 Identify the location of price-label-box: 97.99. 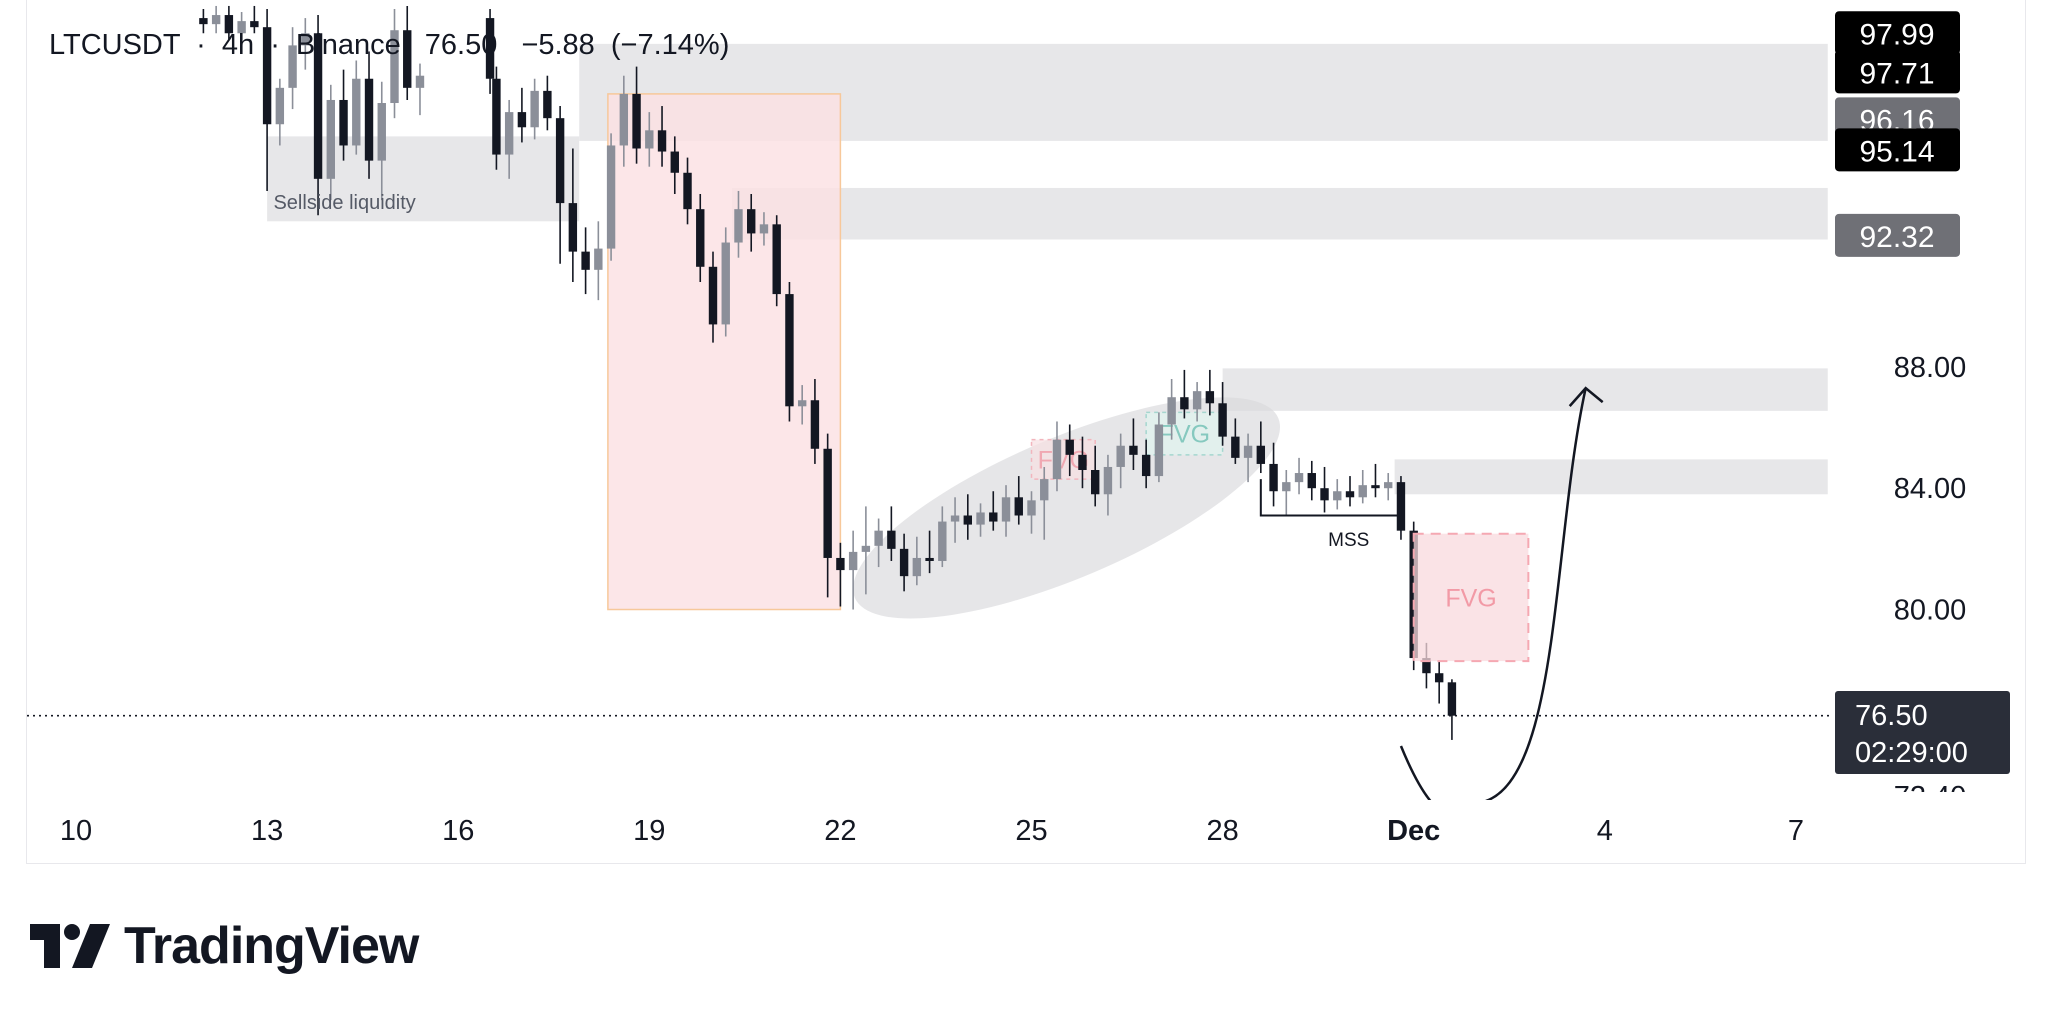
(1897, 33).